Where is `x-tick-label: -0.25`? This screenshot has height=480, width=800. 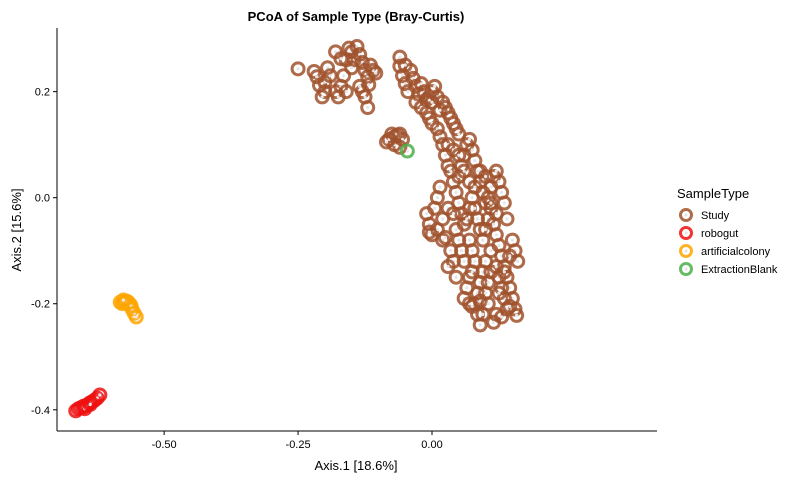
x-tick-label: -0.25 is located at coordinates (298, 445).